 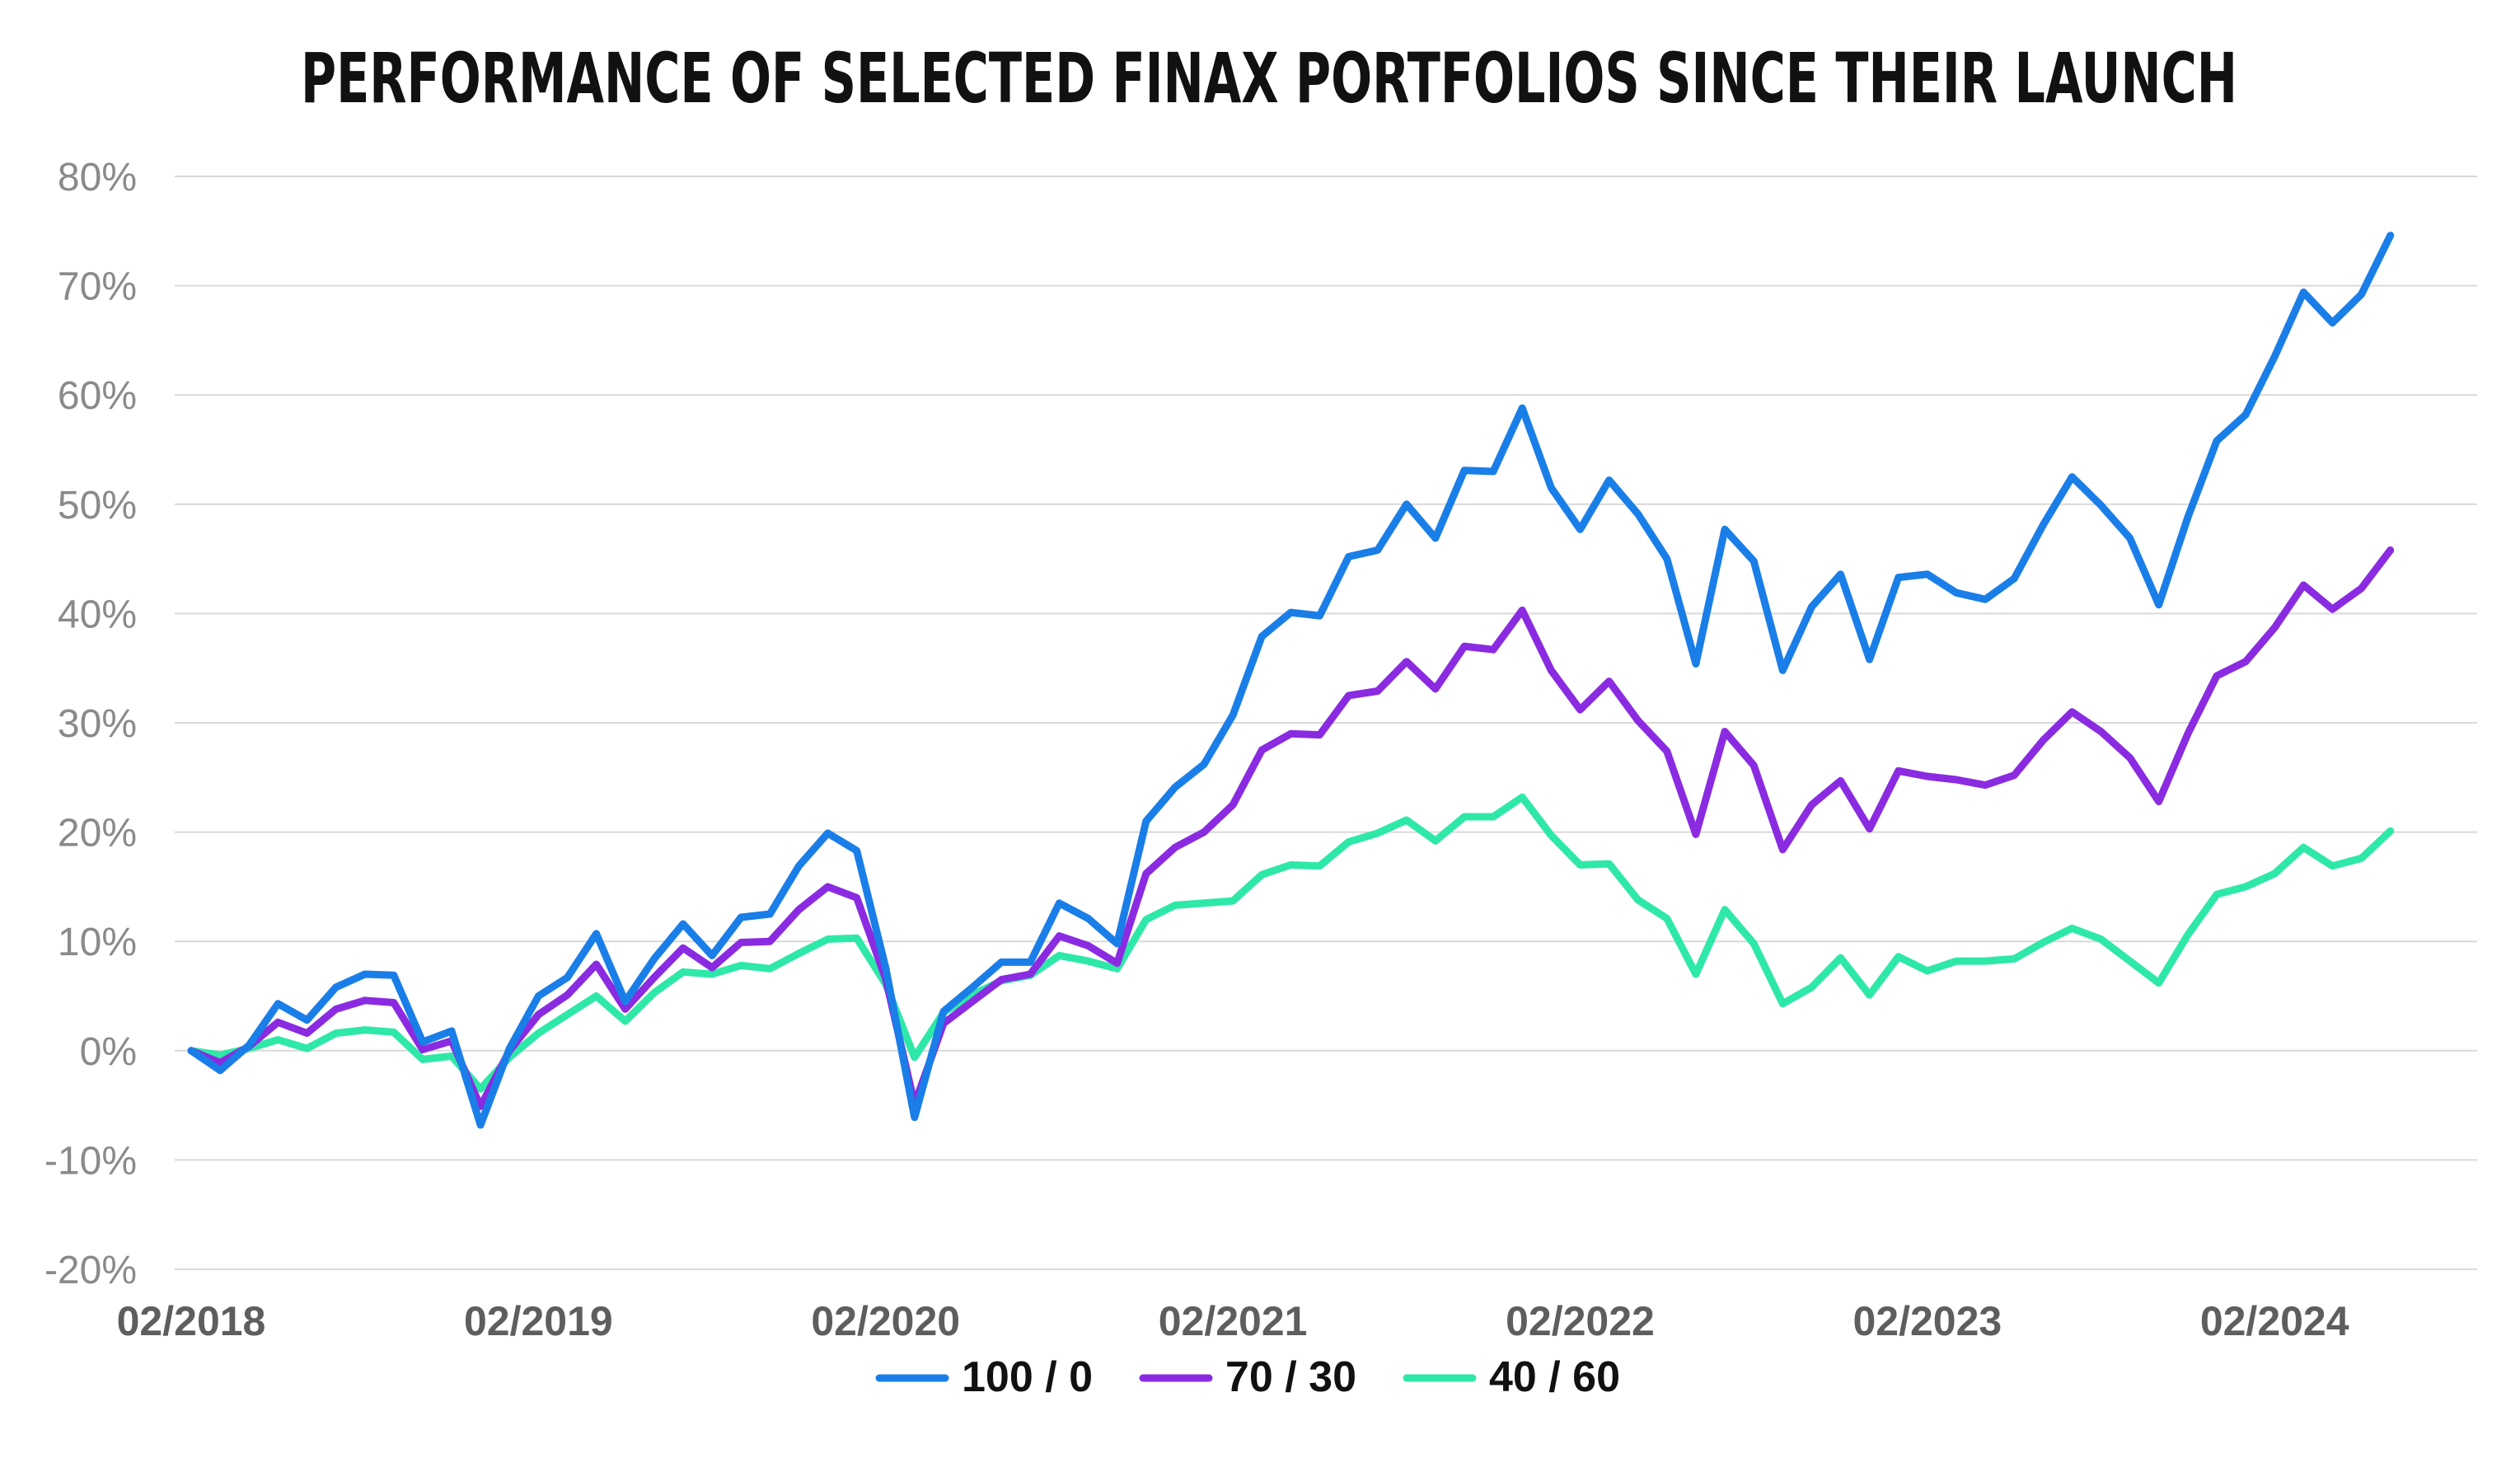 What do you see at coordinates (108, 1052) in the screenshot?
I see `y-tick-label: 0%` at bounding box center [108, 1052].